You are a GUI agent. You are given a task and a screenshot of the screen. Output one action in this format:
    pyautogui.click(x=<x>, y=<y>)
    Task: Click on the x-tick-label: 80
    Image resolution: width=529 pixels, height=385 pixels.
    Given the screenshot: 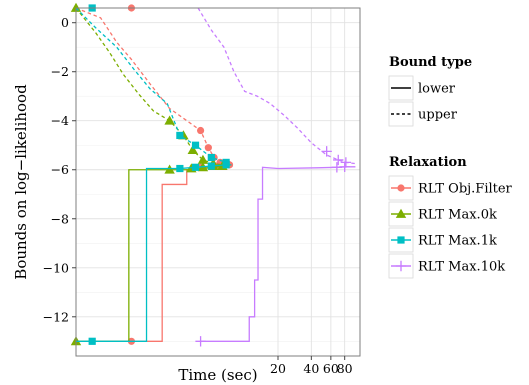 What is the action you would take?
    pyautogui.click(x=345, y=368)
    